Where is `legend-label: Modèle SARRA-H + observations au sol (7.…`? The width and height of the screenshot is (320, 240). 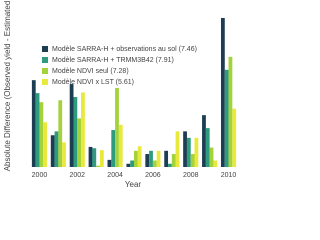 legend-label: Modèle SARRA-H + observations au sol (7.… is located at coordinates (124, 49).